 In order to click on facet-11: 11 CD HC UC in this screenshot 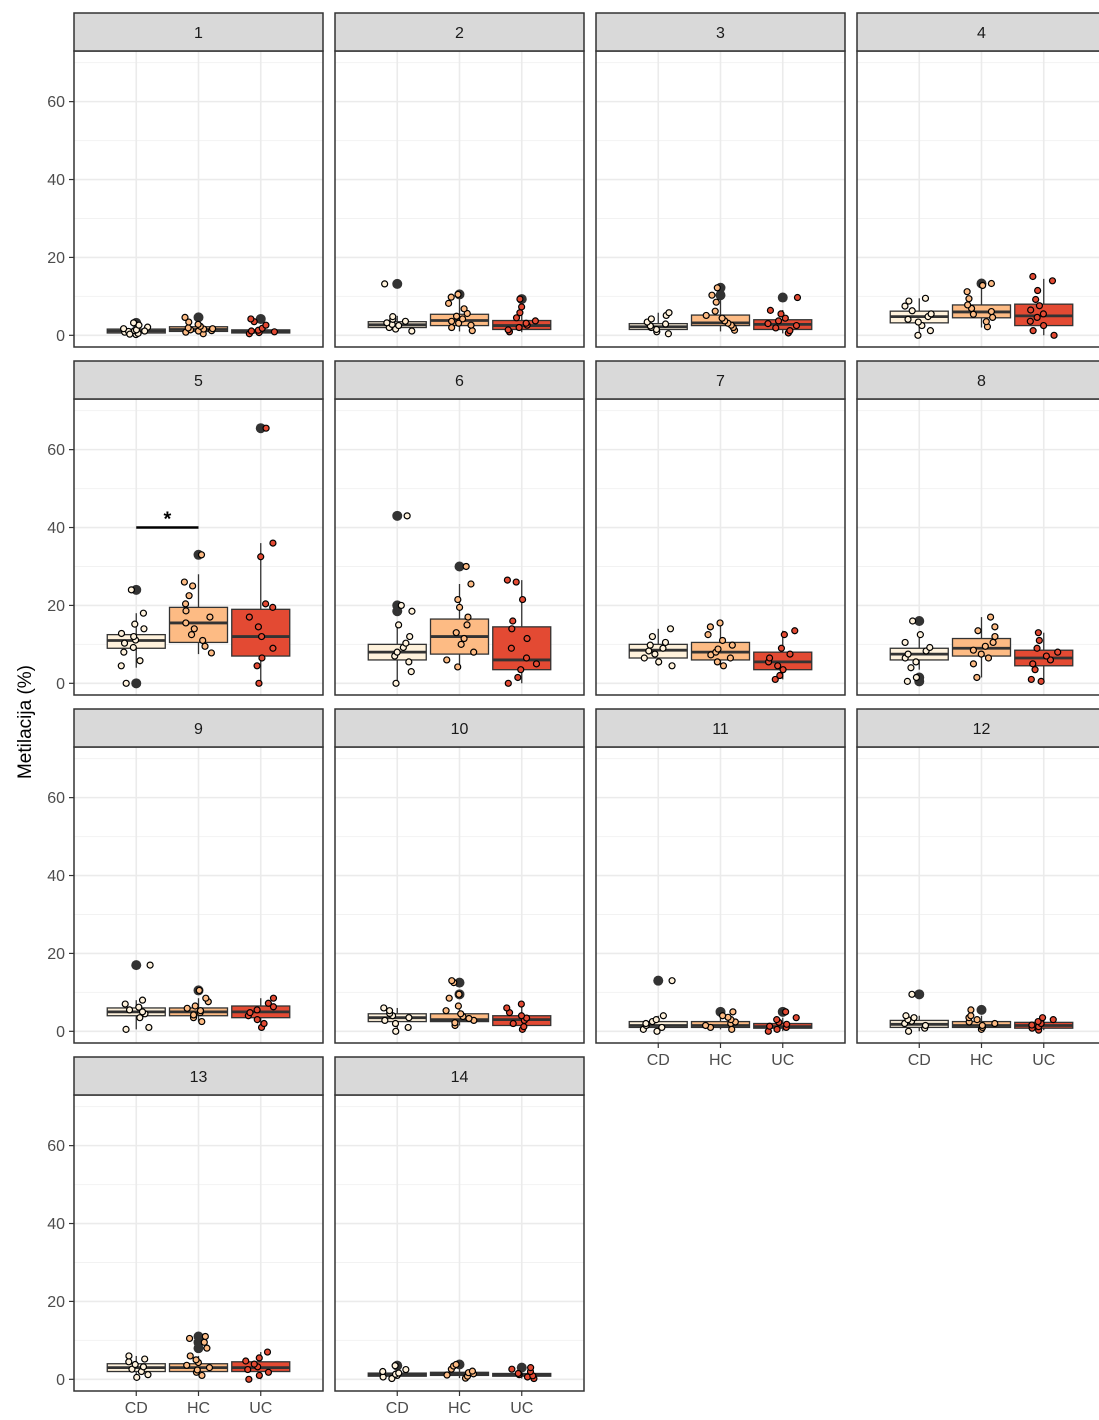, I will do `click(720, 888)`.